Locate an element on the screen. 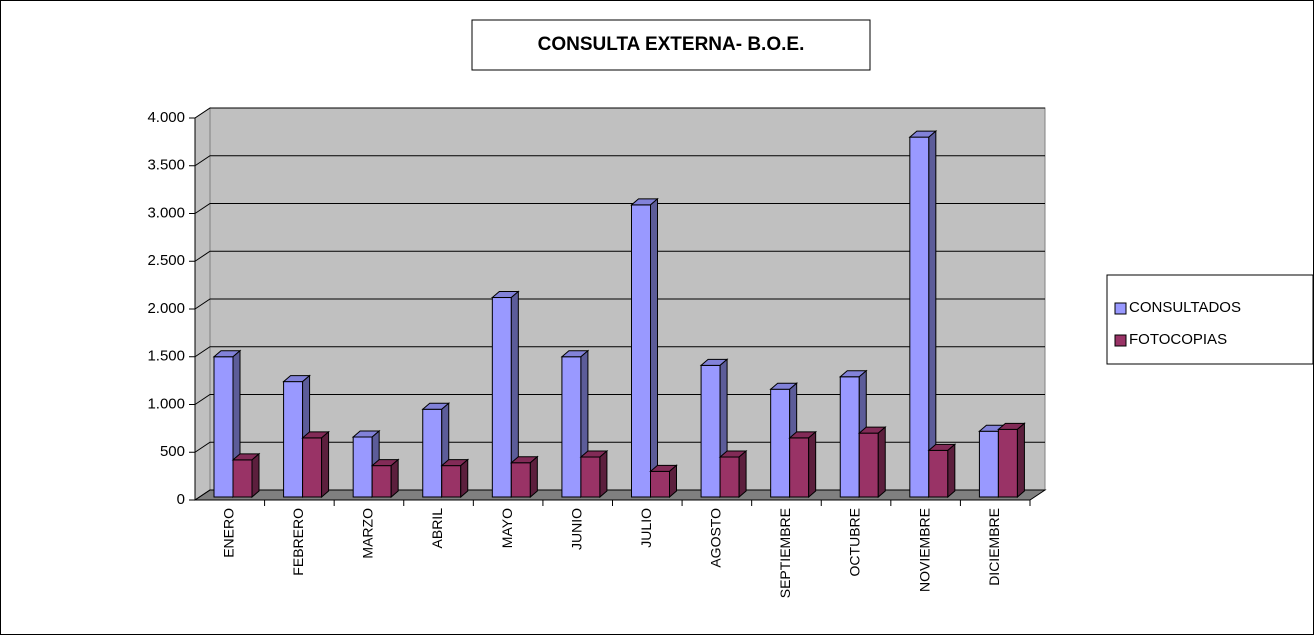 The width and height of the screenshot is (1314, 640). x-tick-label: AGOSTO is located at coordinates (716, 538).